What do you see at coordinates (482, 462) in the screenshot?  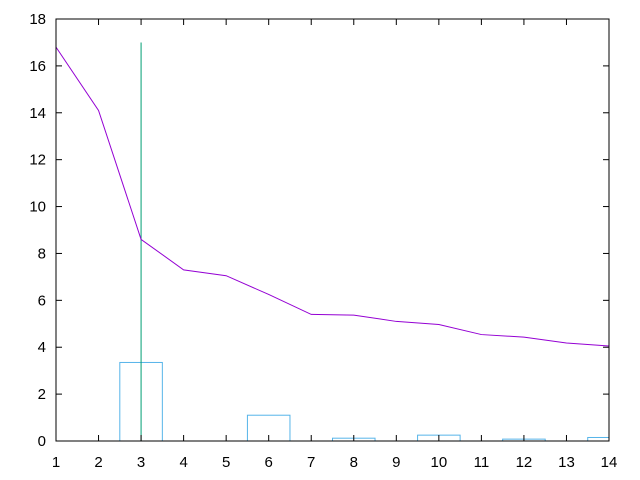 I see `x-tick-label: 11` at bounding box center [482, 462].